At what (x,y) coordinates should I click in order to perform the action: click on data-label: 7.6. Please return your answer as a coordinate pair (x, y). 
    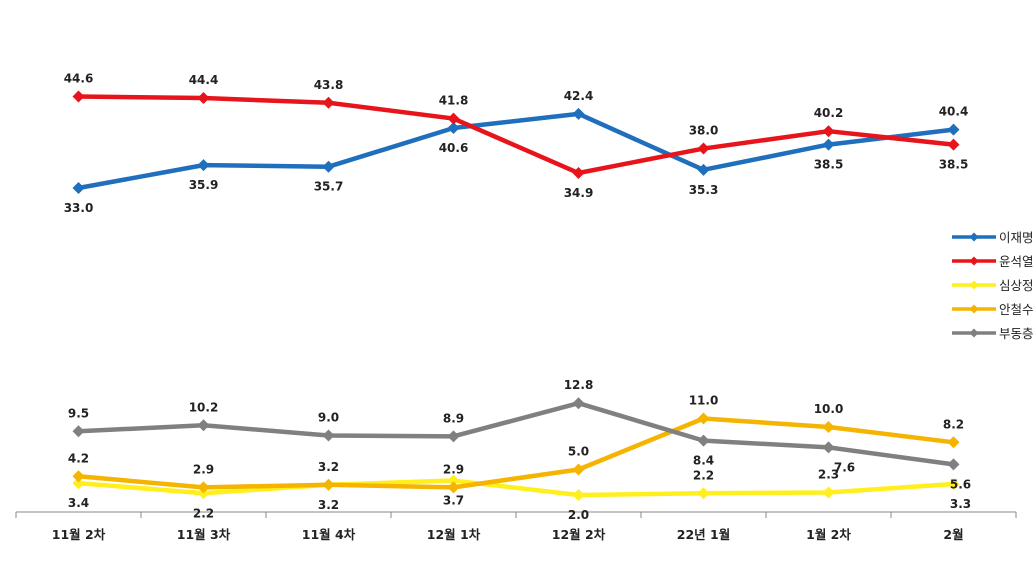
    Looking at the image, I should click on (844, 467).